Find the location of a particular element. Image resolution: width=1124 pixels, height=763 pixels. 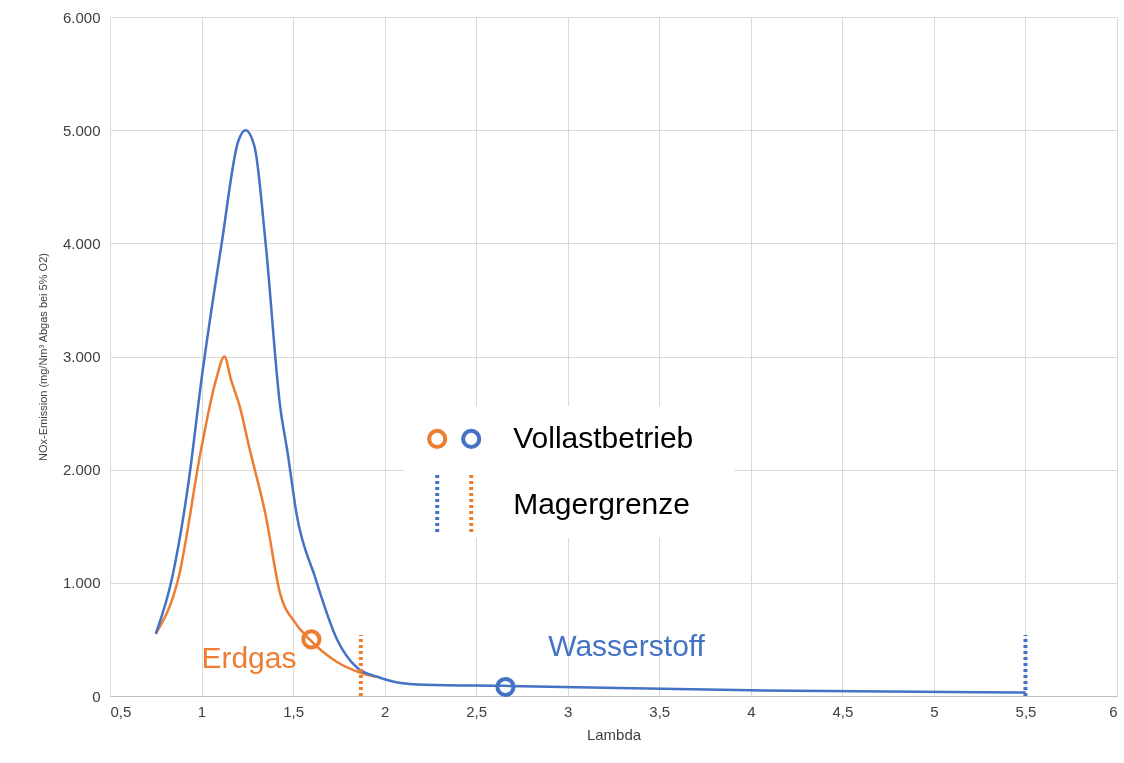

y-tick-label: 6.000 is located at coordinates (81, 17).